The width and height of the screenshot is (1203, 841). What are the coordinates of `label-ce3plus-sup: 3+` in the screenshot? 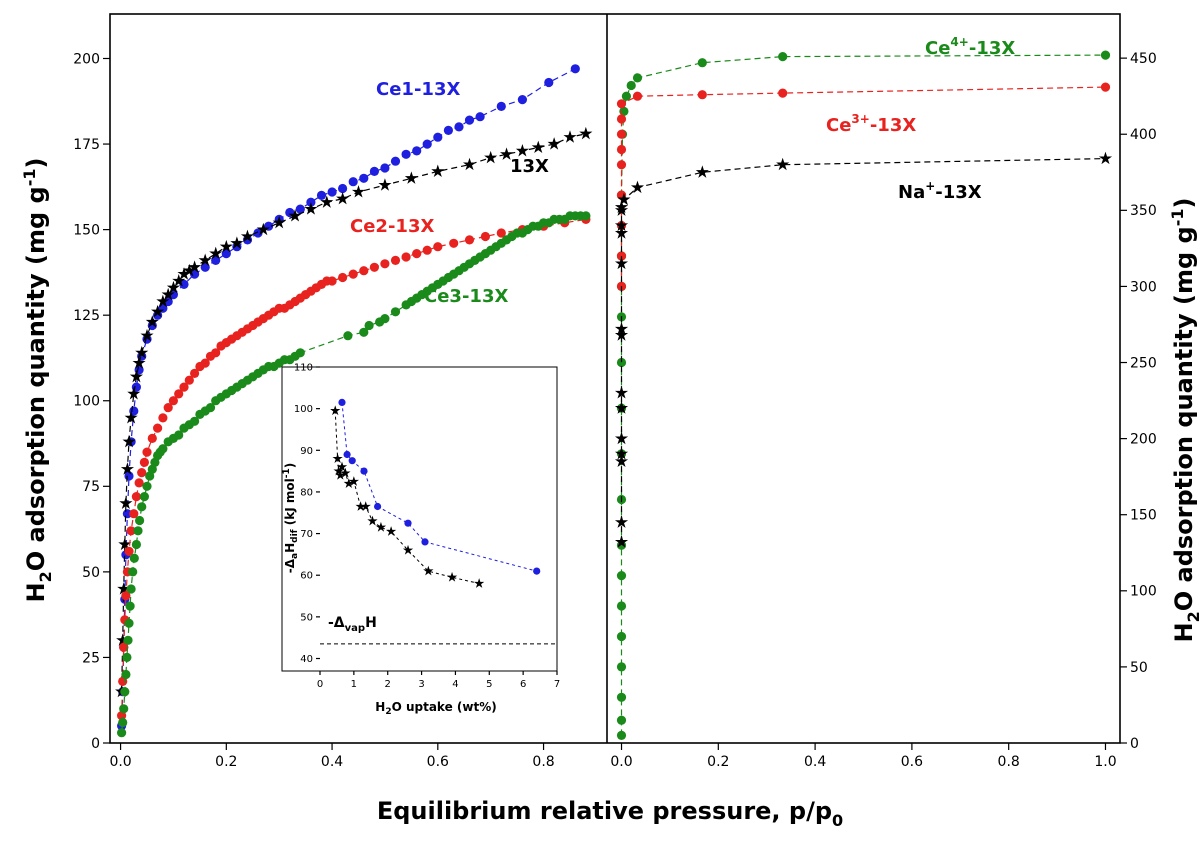 It's located at (860, 119).